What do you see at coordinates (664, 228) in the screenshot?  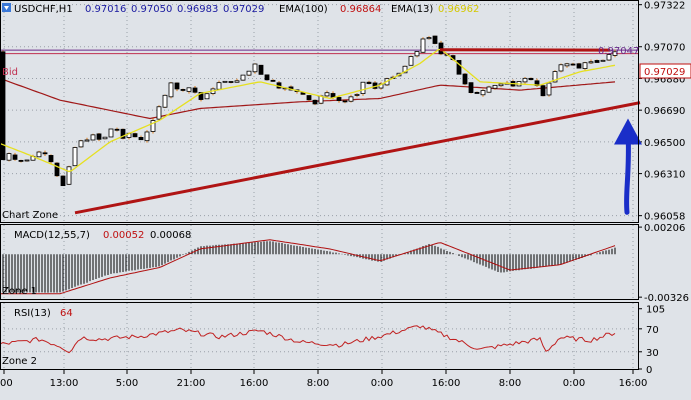 I see `macd-tick-label: 0.00206` at bounding box center [664, 228].